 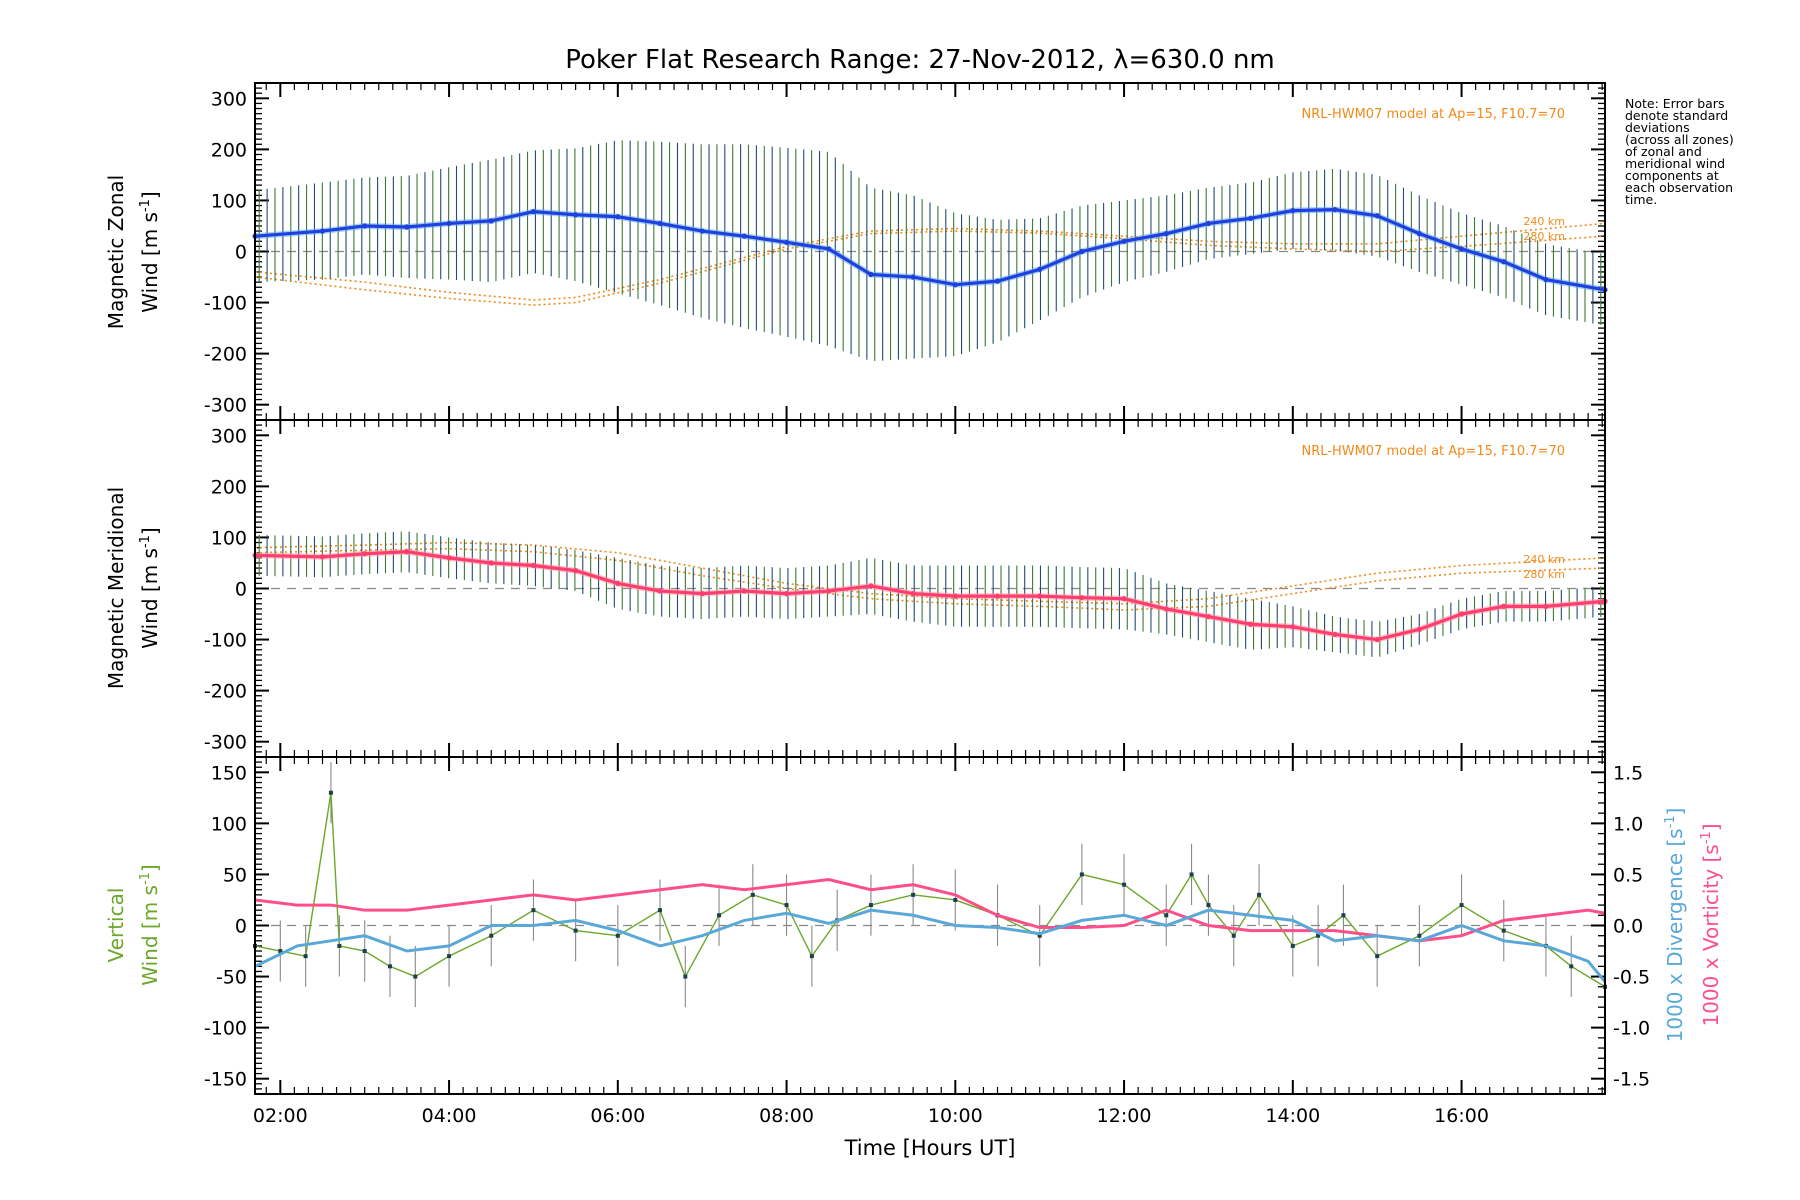 I want to click on panel-meridional-ytick-label-4: 100, so click(x=229, y=538).